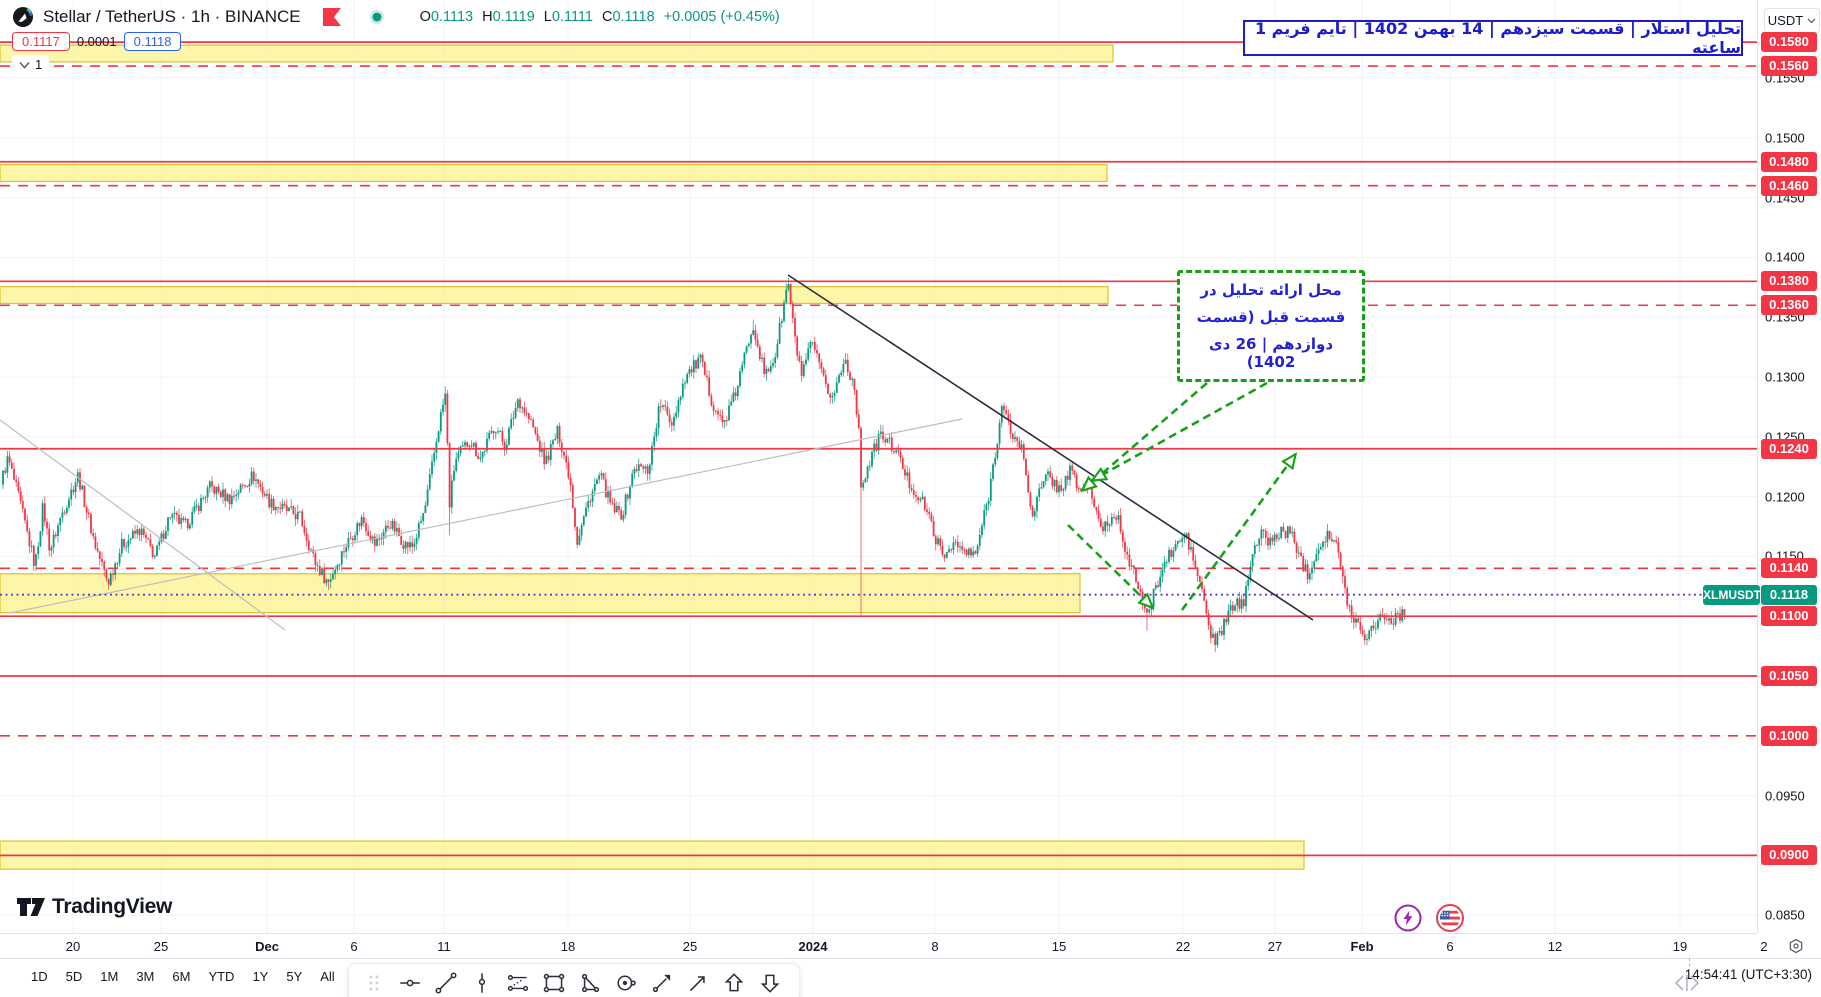 The width and height of the screenshot is (1821, 997). What do you see at coordinates (1785, 138) in the screenshot?
I see `price-tick-label: 0.1500` at bounding box center [1785, 138].